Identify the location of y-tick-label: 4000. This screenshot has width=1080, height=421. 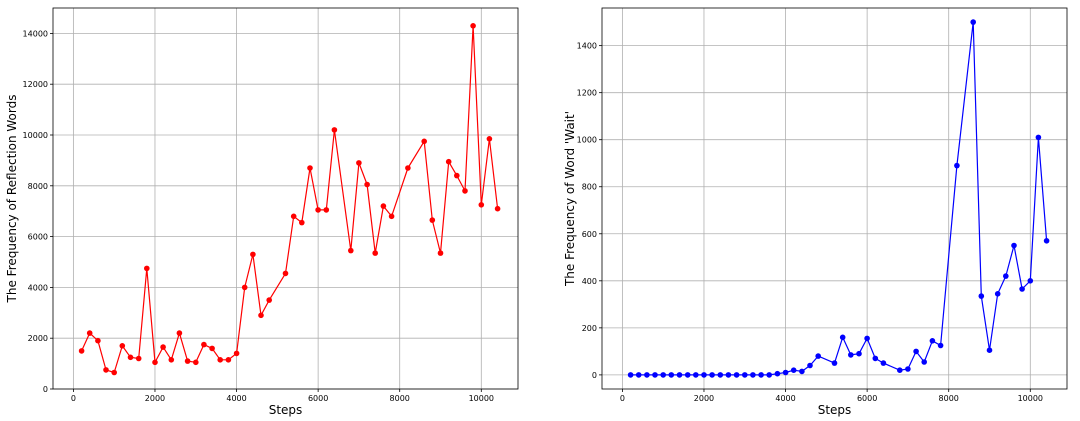
(38, 287).